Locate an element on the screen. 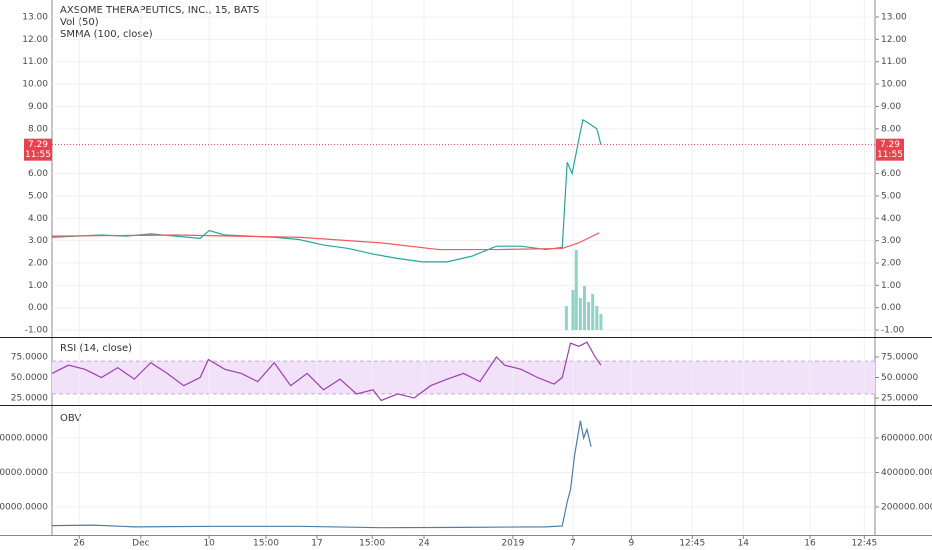  x-tick-label: 2019 is located at coordinates (512, 544).